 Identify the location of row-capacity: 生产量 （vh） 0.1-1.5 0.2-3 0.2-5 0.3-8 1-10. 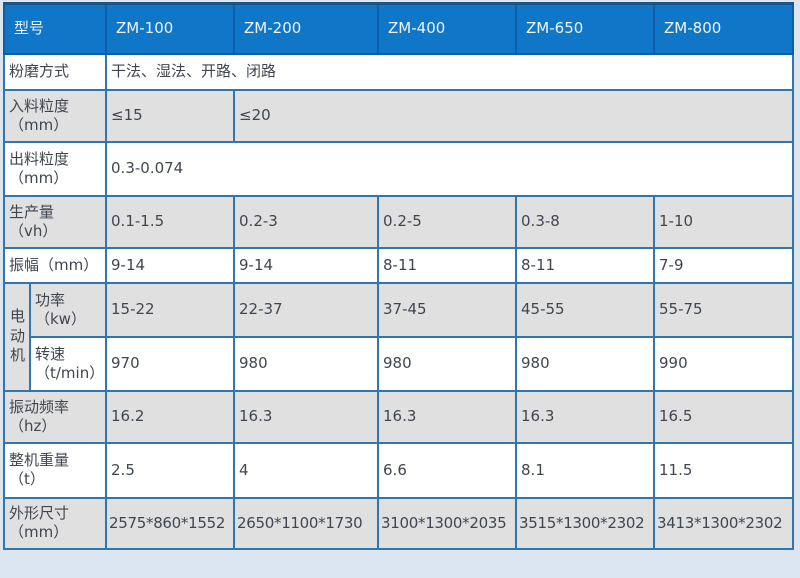
(398, 221).